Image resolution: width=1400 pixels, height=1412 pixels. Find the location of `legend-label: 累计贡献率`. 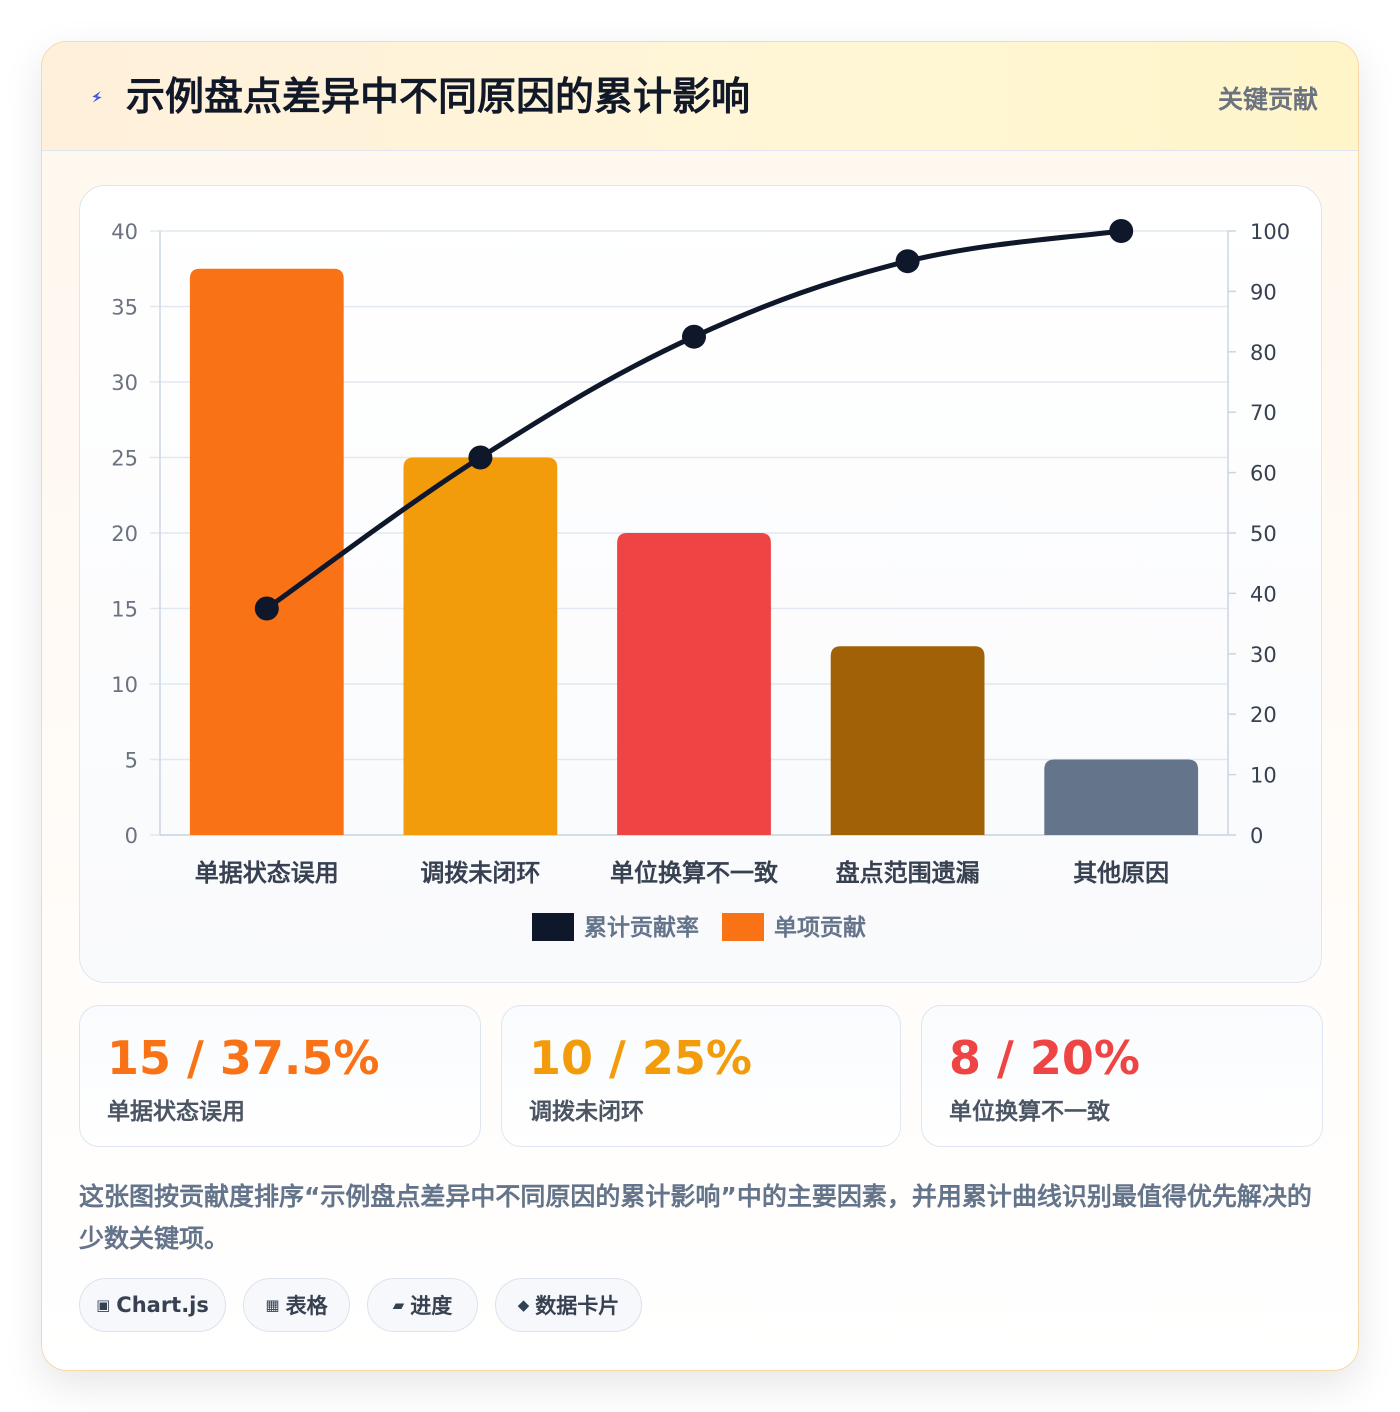

legend-label: 累计贡献率 is located at coordinates (641, 927).